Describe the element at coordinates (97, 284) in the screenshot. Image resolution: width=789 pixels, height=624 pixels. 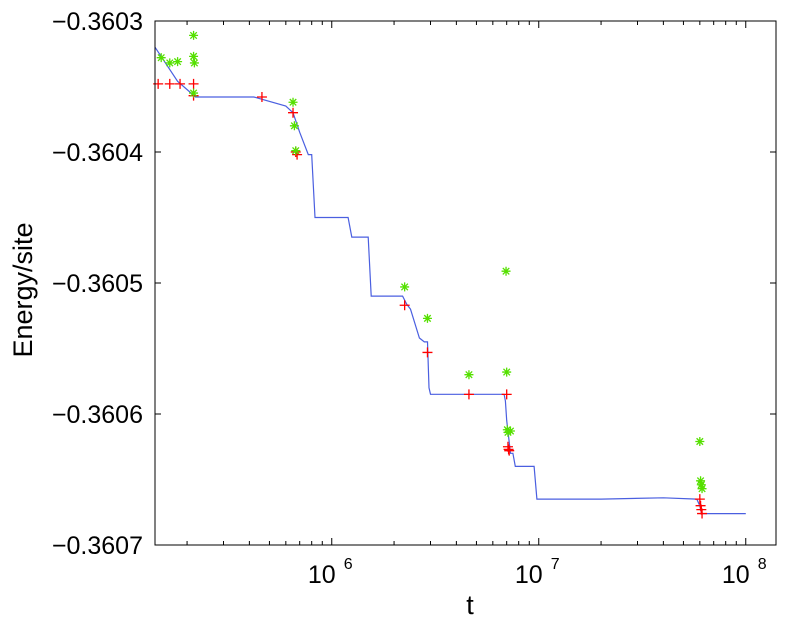
I see `y-tick-label: −0.3605` at that location.